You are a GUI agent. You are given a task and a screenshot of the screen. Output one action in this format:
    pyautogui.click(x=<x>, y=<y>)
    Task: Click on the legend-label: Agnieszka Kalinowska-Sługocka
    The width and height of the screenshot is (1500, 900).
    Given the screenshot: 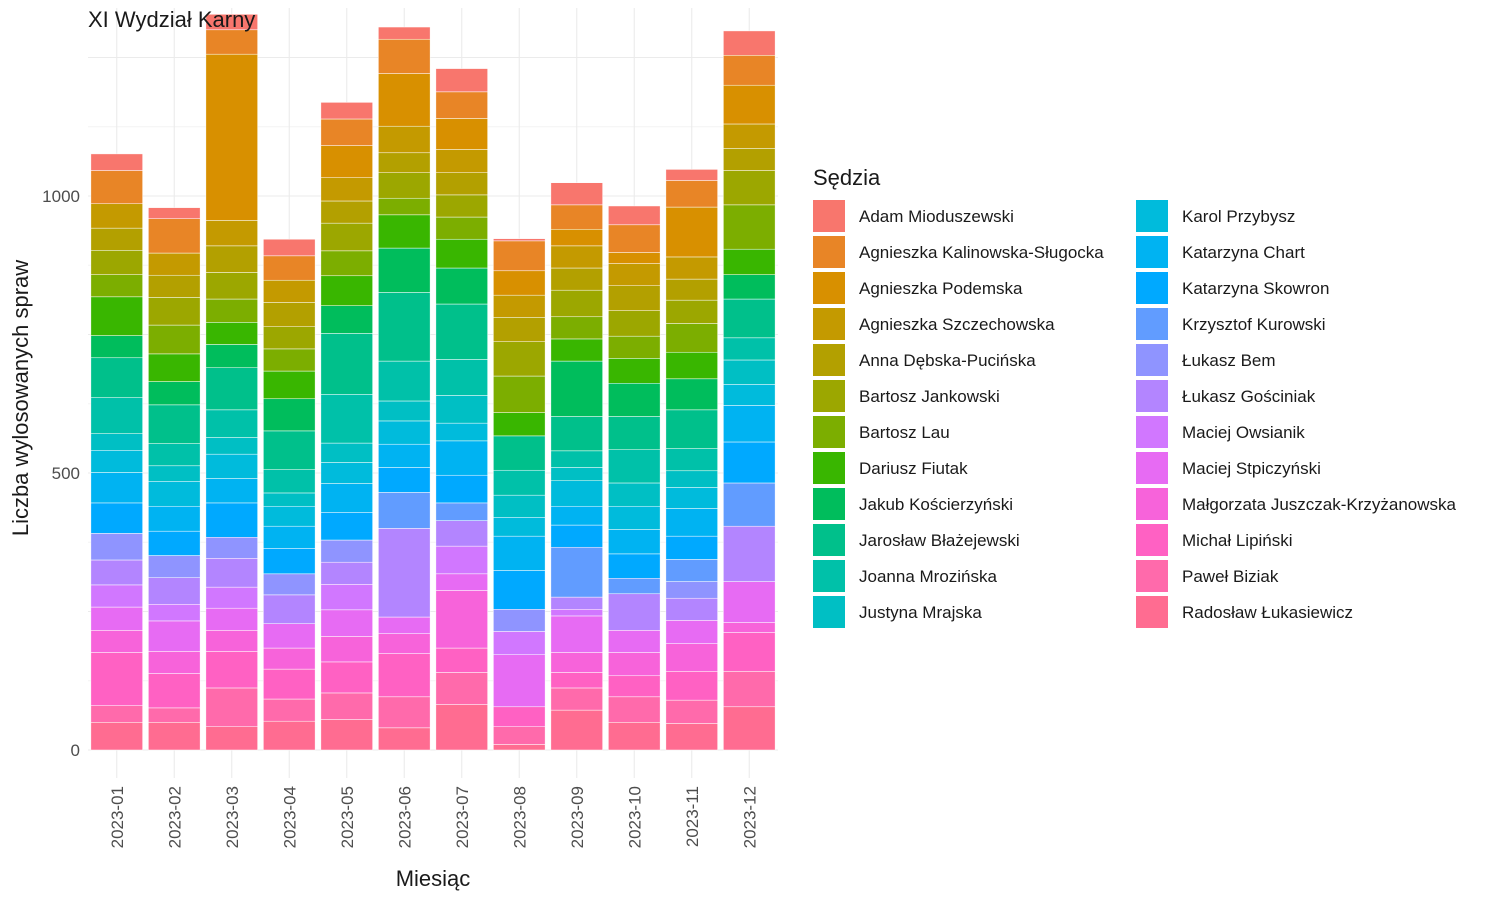 What is the action you would take?
    pyautogui.click(x=981, y=252)
    